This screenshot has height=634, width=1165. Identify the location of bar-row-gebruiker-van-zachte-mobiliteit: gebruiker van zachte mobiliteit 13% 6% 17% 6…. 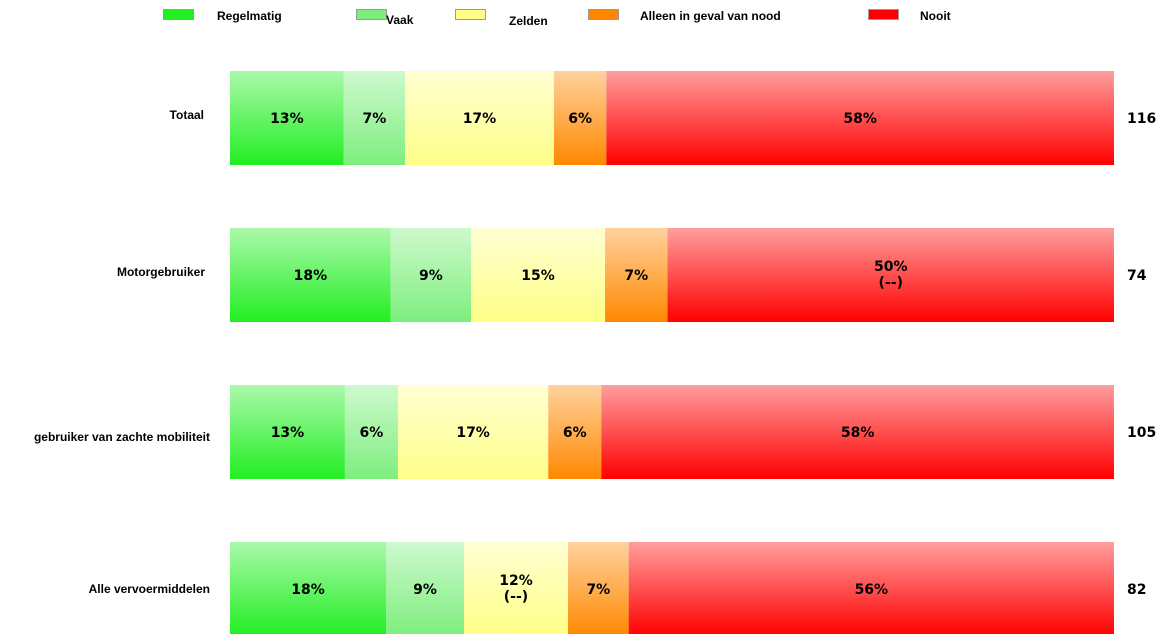
(595, 432).